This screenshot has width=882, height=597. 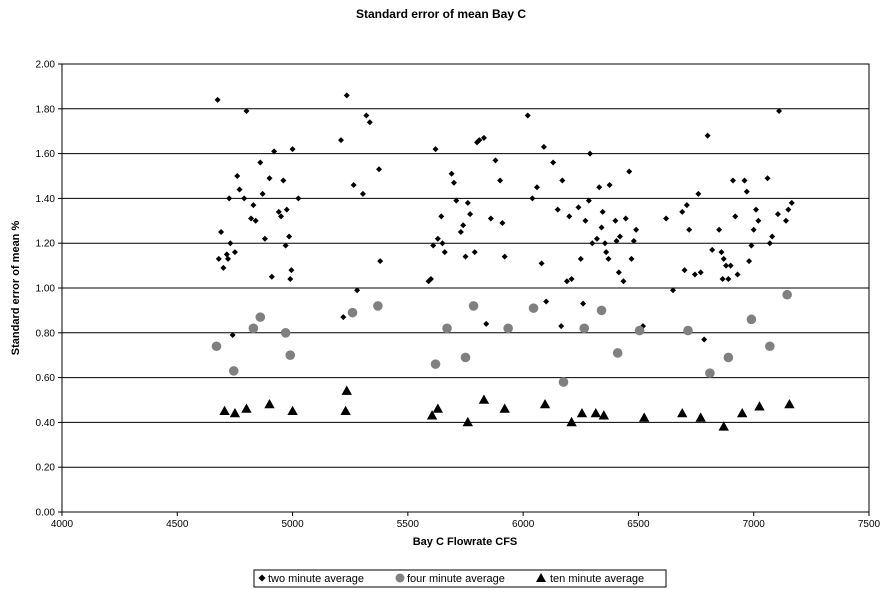 I want to click on y-tick-label: 0.40, so click(x=46, y=423).